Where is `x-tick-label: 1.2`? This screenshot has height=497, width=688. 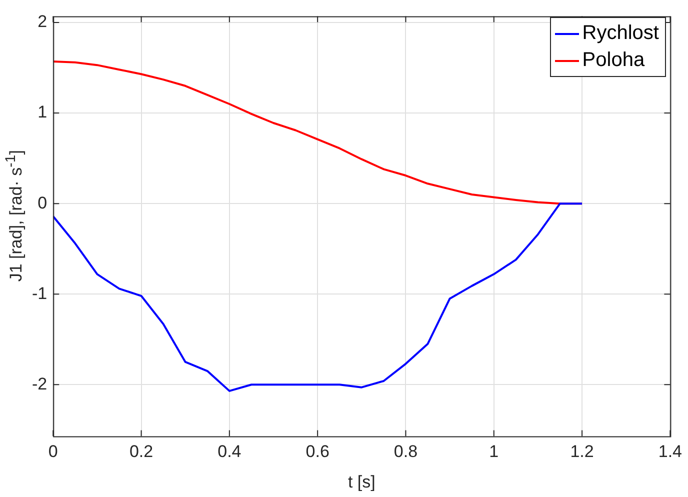 x-tick-label: 1.2 is located at coordinates (582, 452).